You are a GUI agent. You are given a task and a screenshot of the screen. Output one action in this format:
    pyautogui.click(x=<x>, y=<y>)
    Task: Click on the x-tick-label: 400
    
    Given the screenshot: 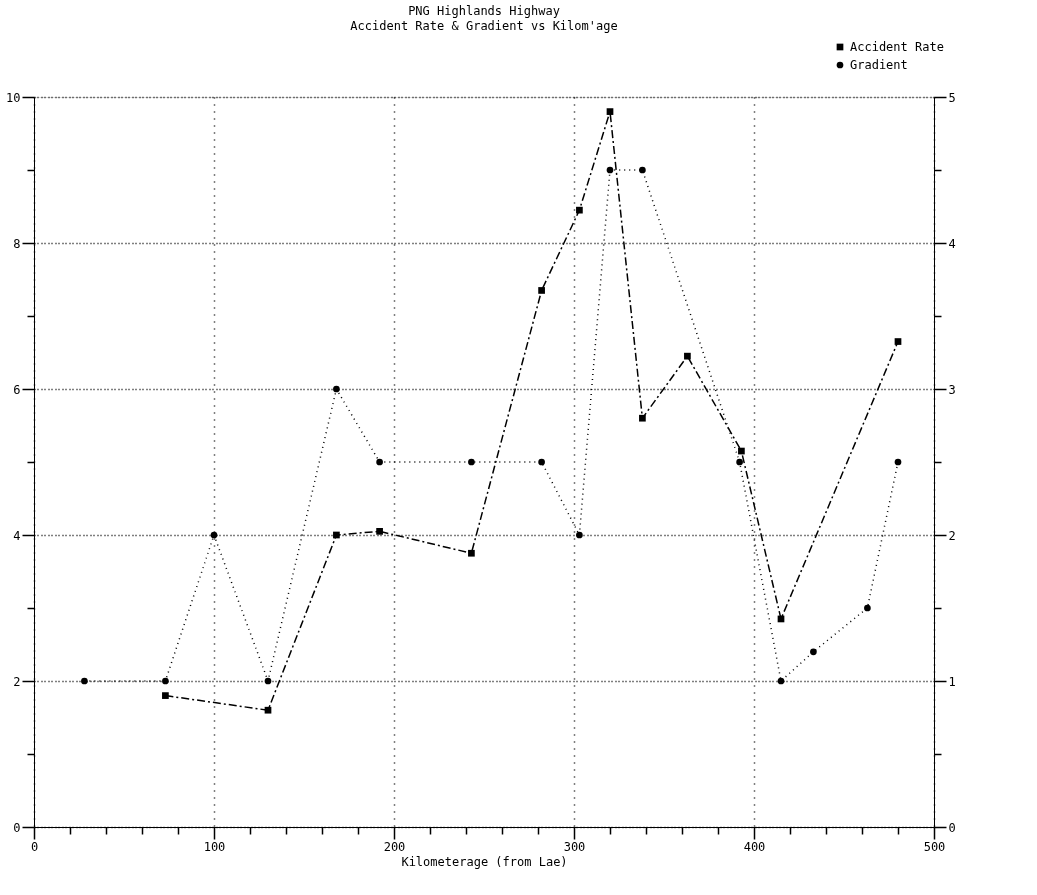 What is the action you would take?
    pyautogui.click(x=754, y=846)
    